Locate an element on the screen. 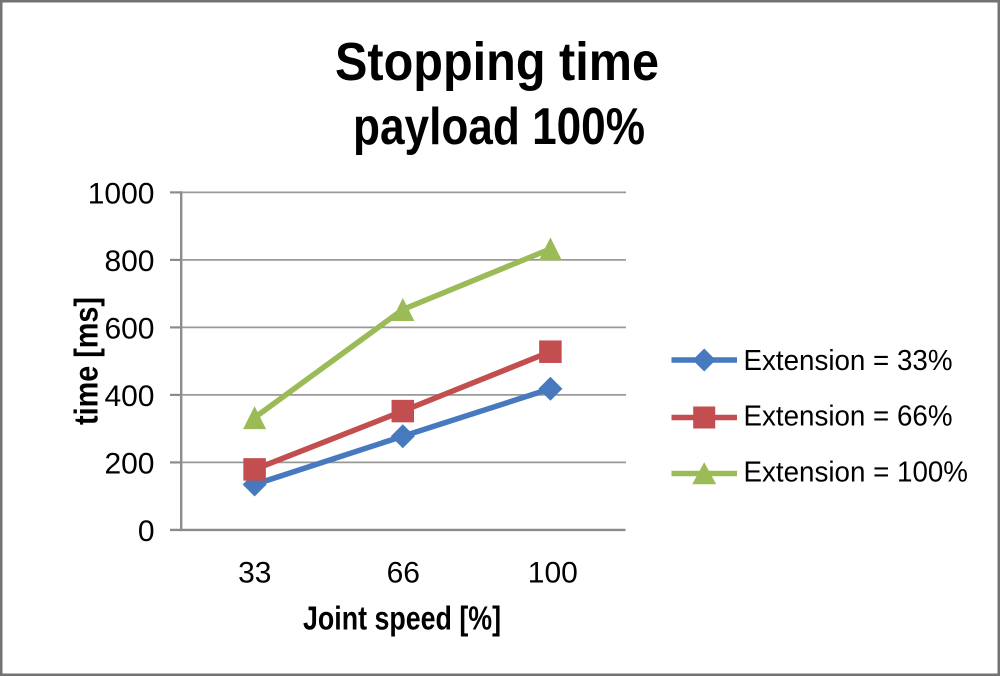 Image resolution: width=1000 pixels, height=676 pixels. svg-text: 0 is located at coordinates (146, 531).